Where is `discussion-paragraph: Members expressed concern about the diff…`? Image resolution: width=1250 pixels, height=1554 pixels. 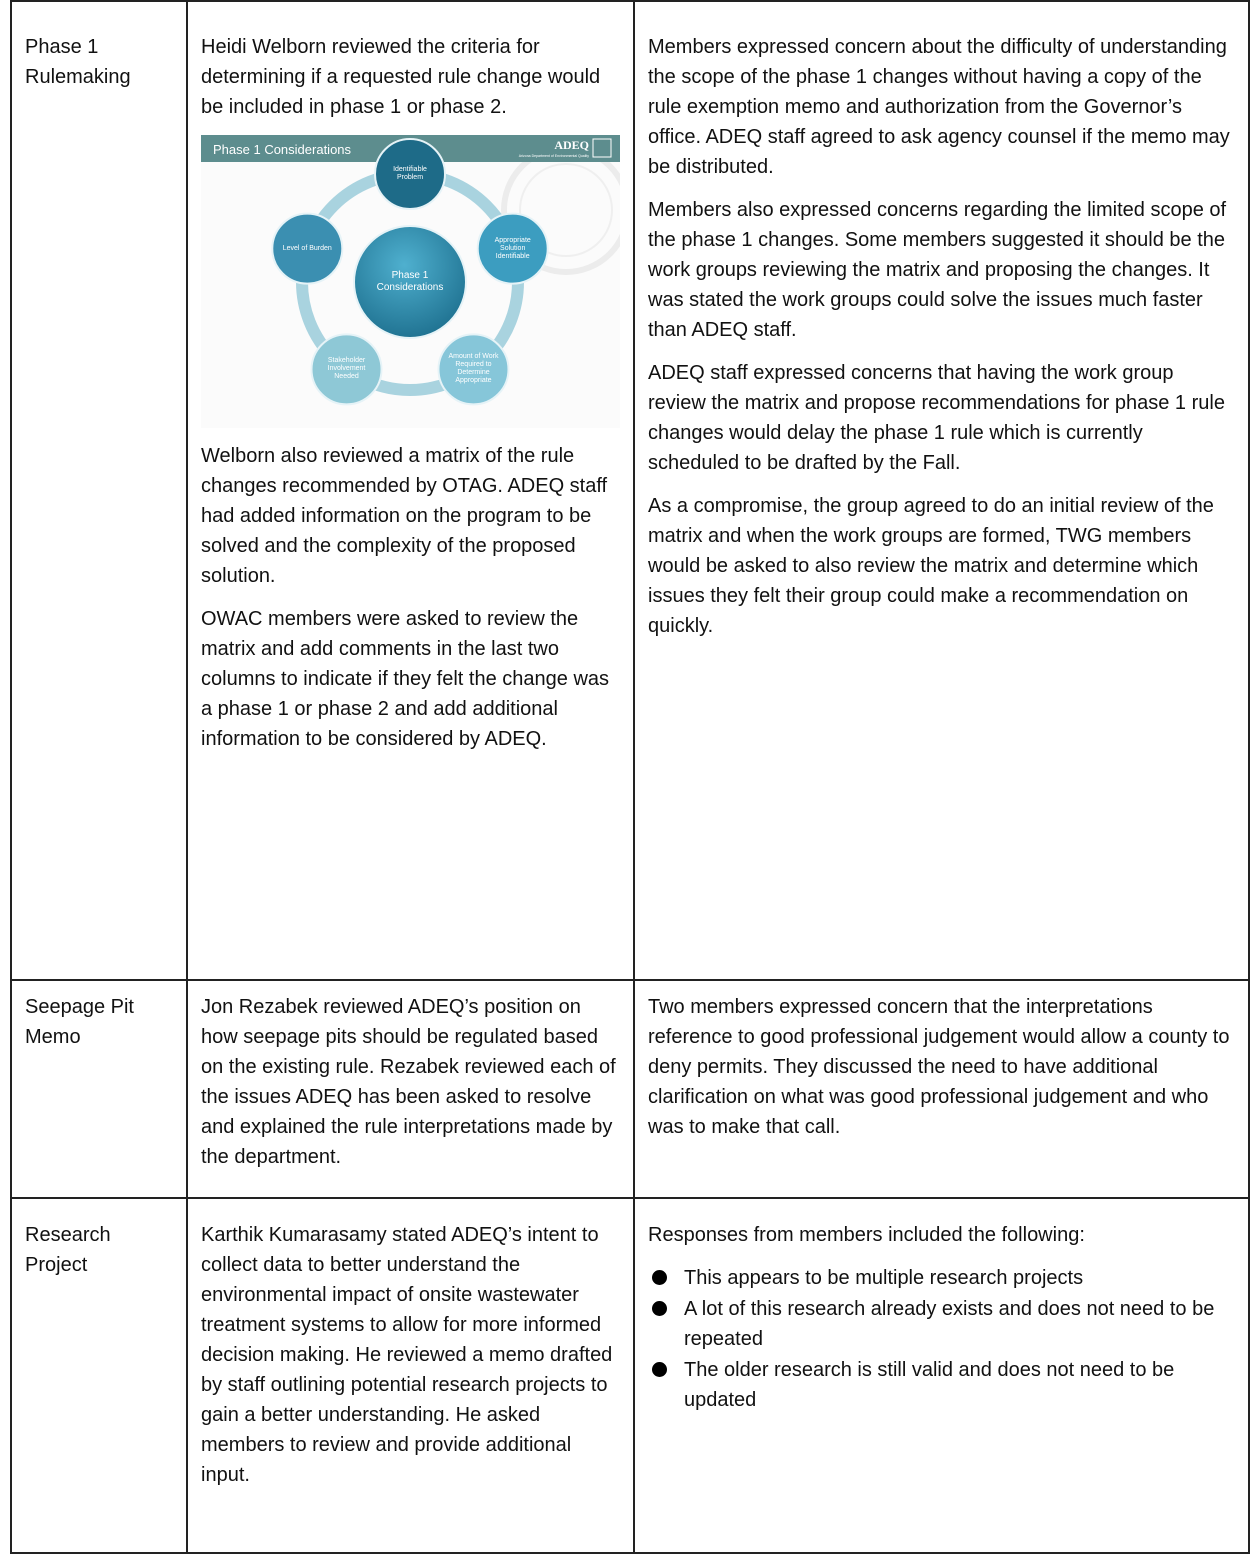
discussion-paragraph: Members expressed concern about the diff… is located at coordinates (939, 107).